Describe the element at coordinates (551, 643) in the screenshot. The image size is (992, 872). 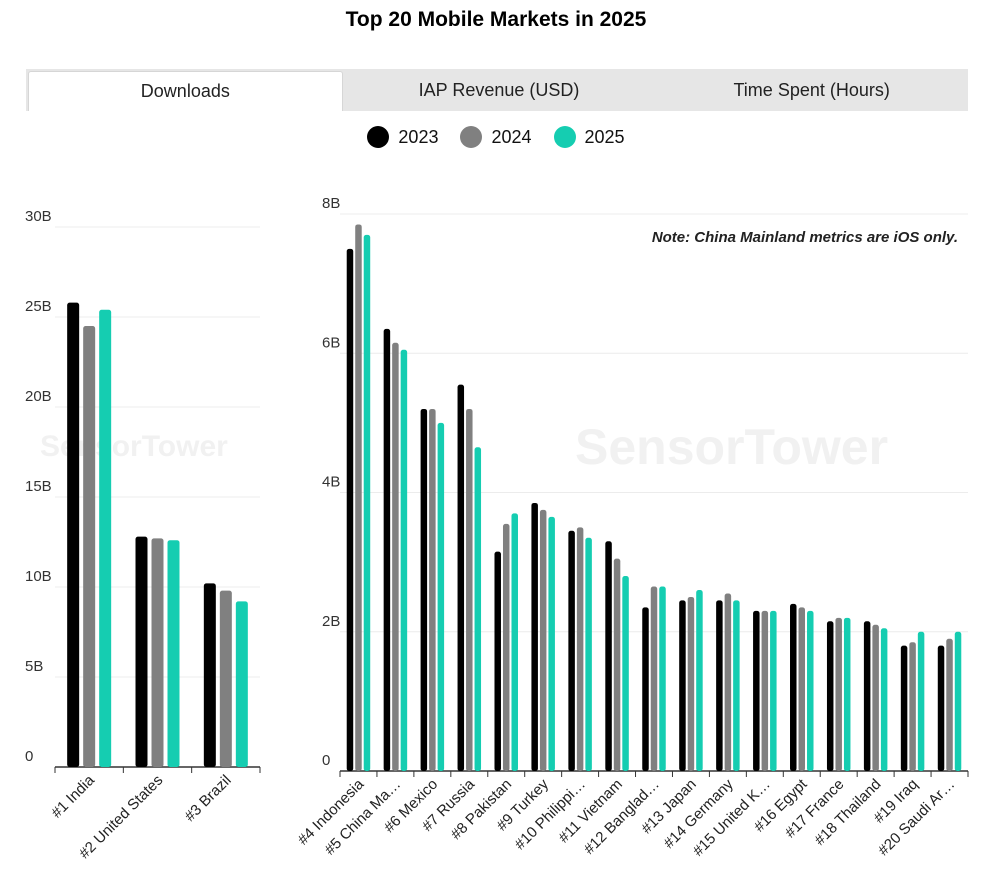
I see `bar-9-turkey-2025` at that location.